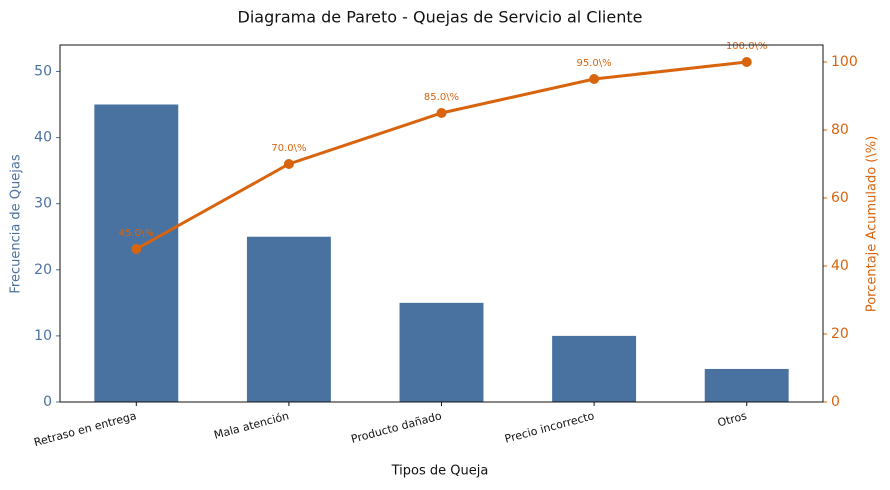 The height and width of the screenshot is (490, 890). What do you see at coordinates (835, 402) in the screenshot?
I see `y2-tick-label: 0` at bounding box center [835, 402].